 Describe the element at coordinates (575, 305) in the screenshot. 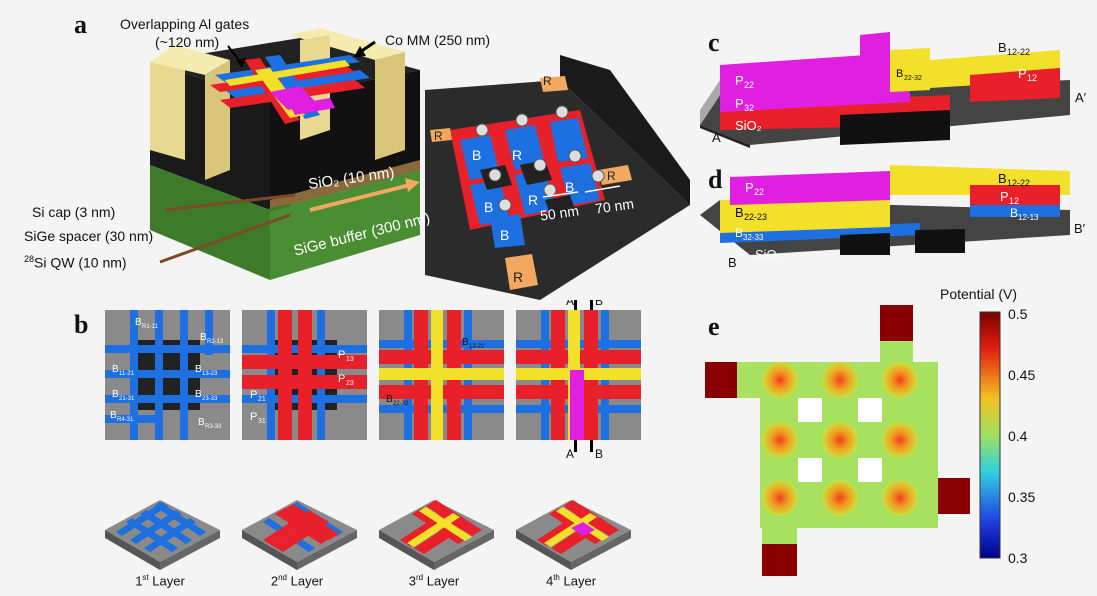

I see `cut-marker-a` at that location.